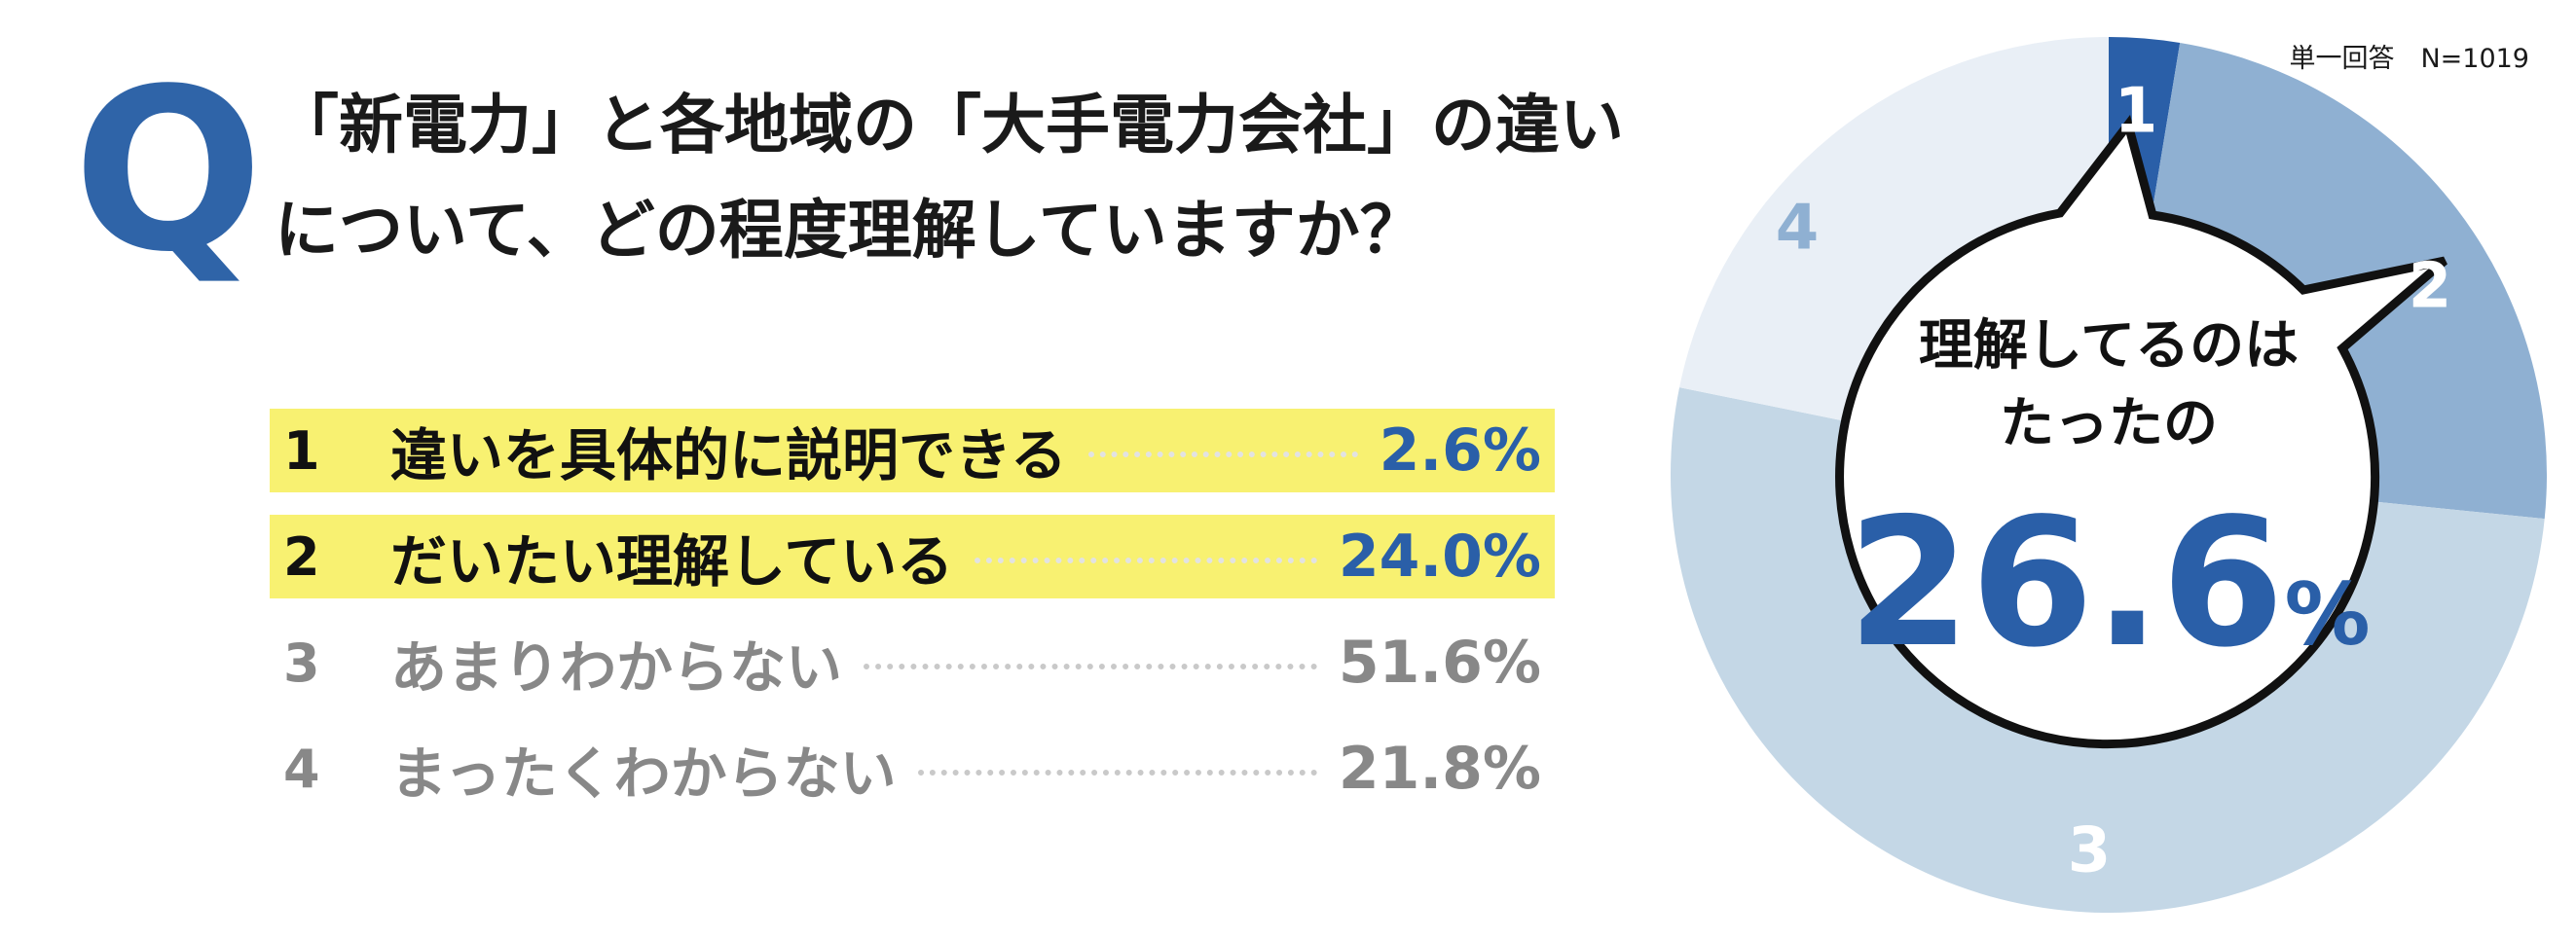  Describe the element at coordinates (1798, 229) in the screenshot. I see `slice-label-4: 4` at that location.